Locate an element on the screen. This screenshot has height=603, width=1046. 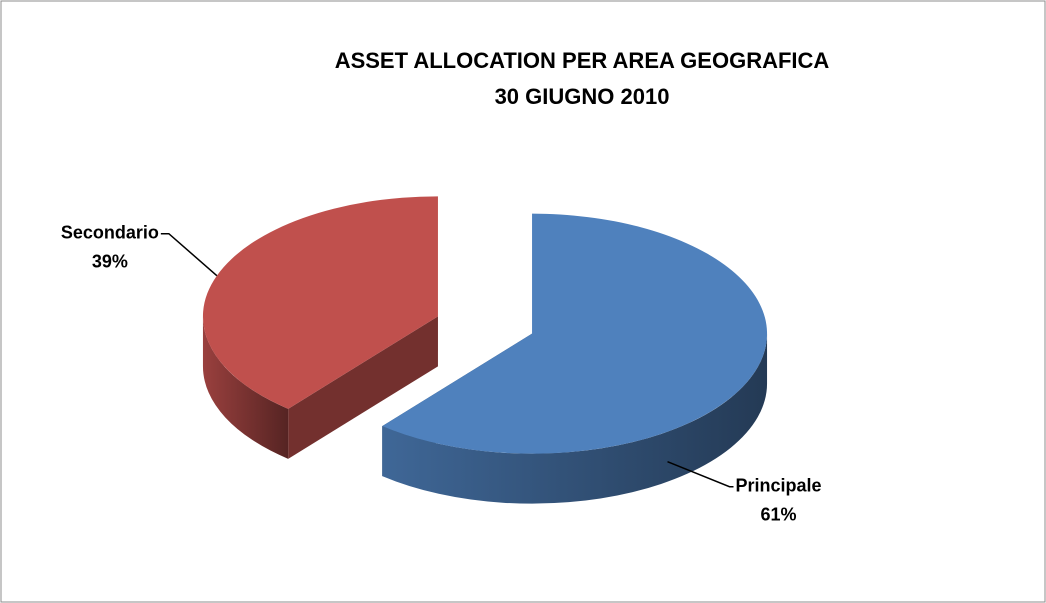
chart-title: ASSET ALLOCATION PER AREA GEOGRAFICA is located at coordinates (582, 60).